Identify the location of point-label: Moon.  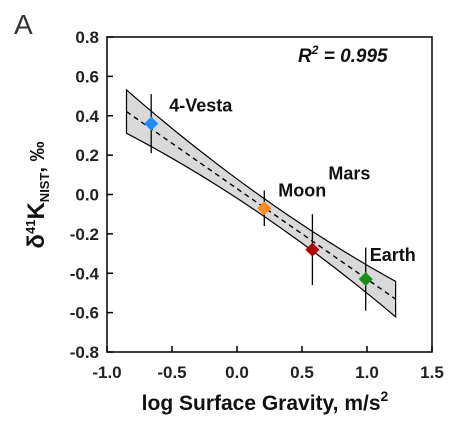
(302, 190).